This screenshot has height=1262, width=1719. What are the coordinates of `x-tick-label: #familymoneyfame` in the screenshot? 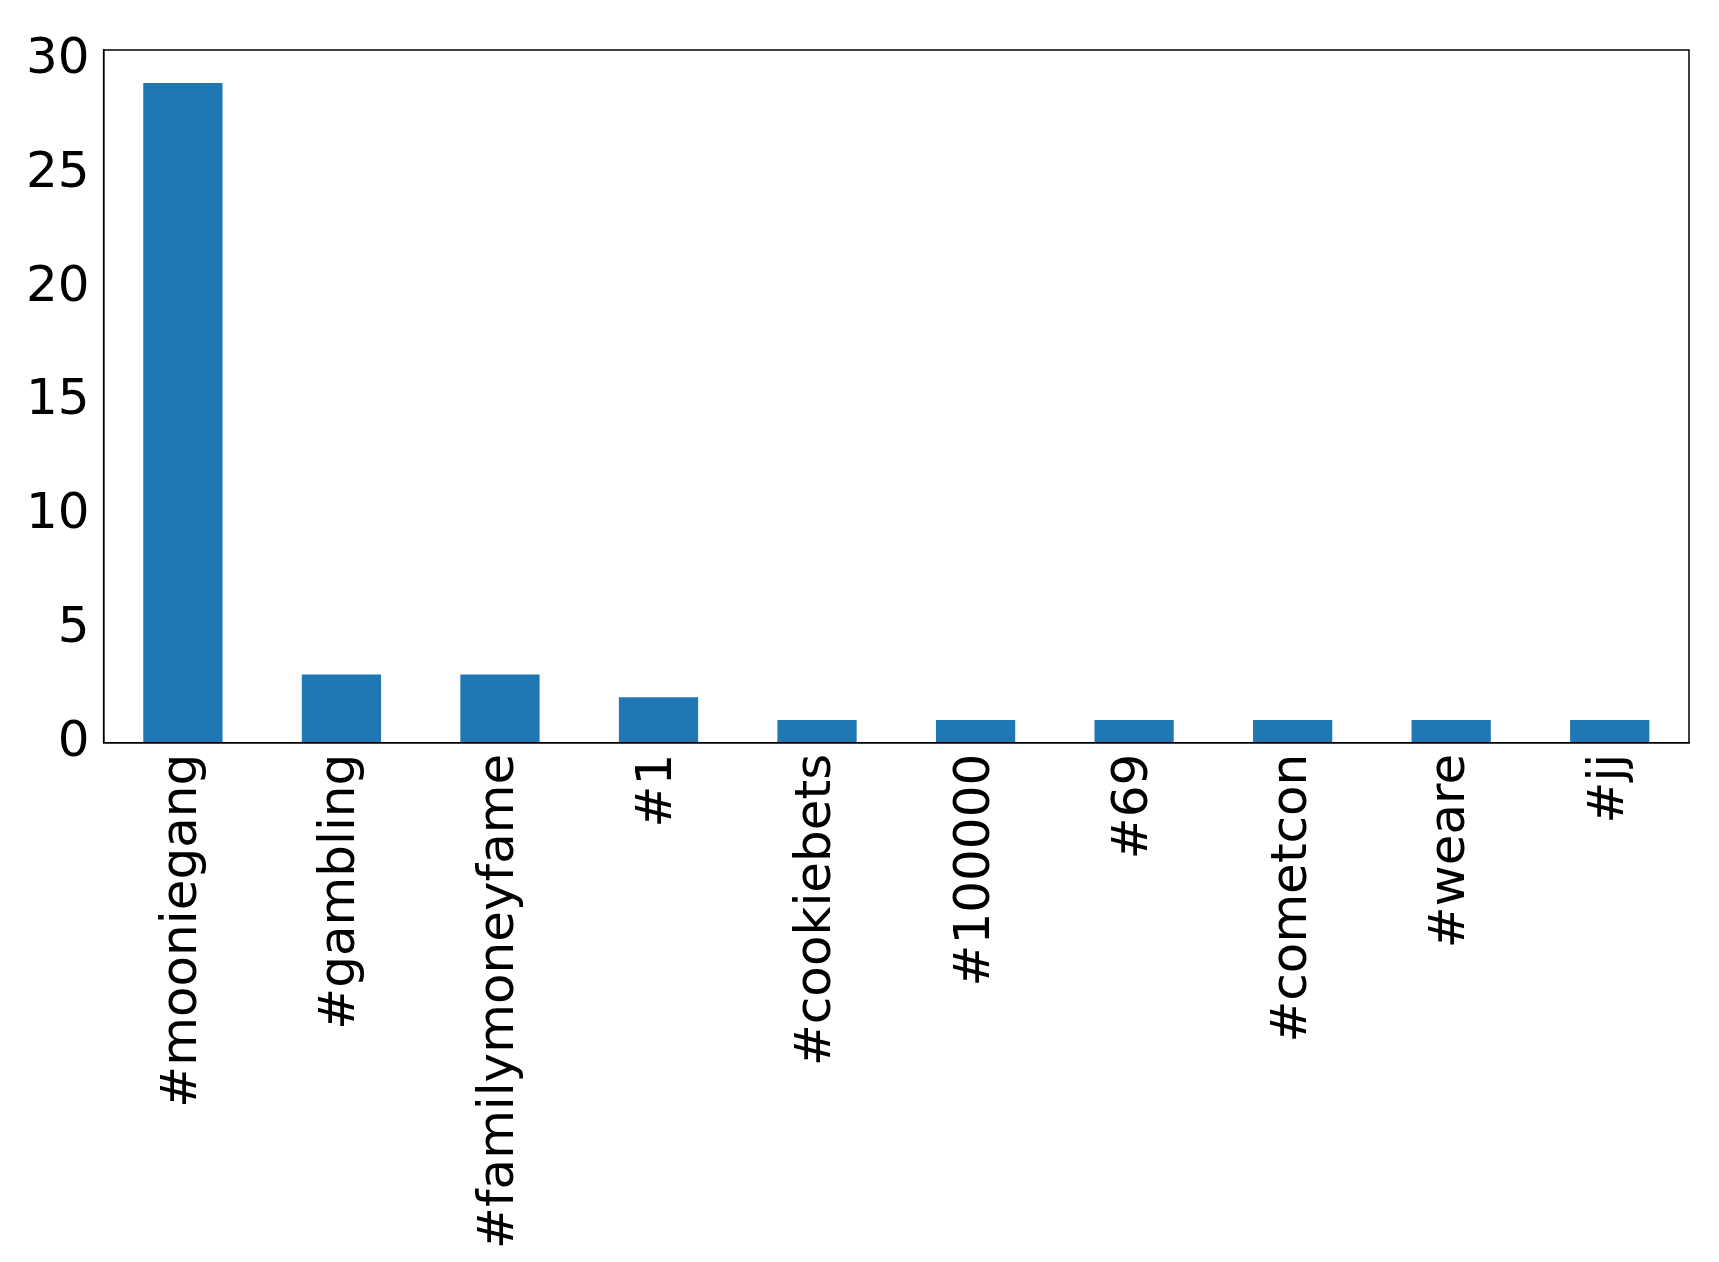 It's located at (495, 1001).